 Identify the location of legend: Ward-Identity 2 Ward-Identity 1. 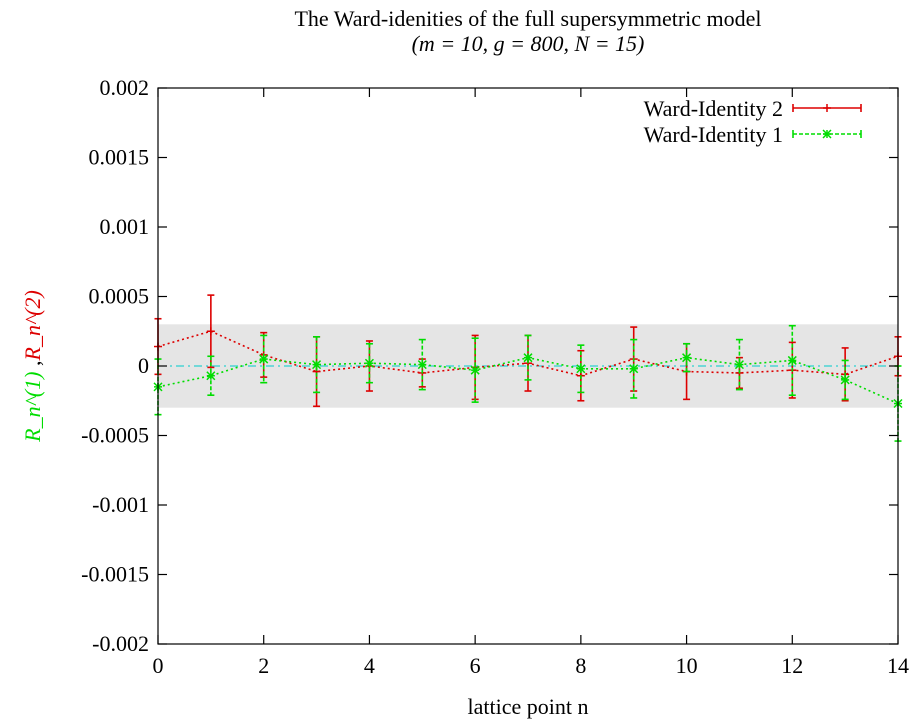
(753, 121).